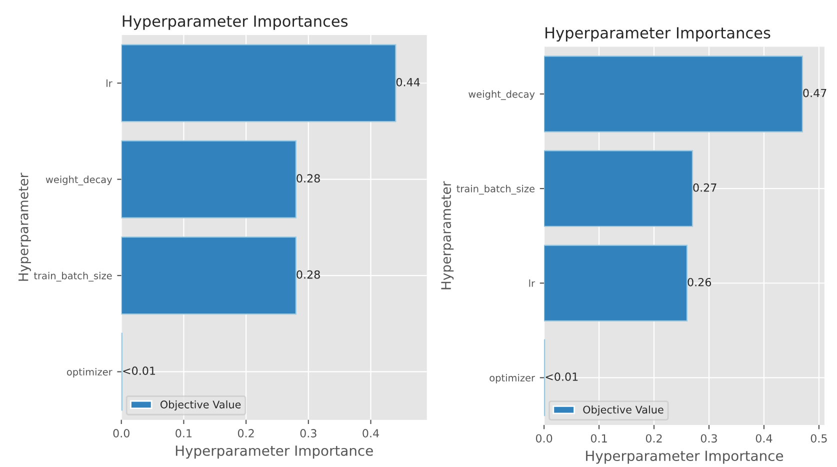 The width and height of the screenshot is (837, 467). What do you see at coordinates (704, 187) in the screenshot?
I see `data-label: 0.27` at bounding box center [704, 187].